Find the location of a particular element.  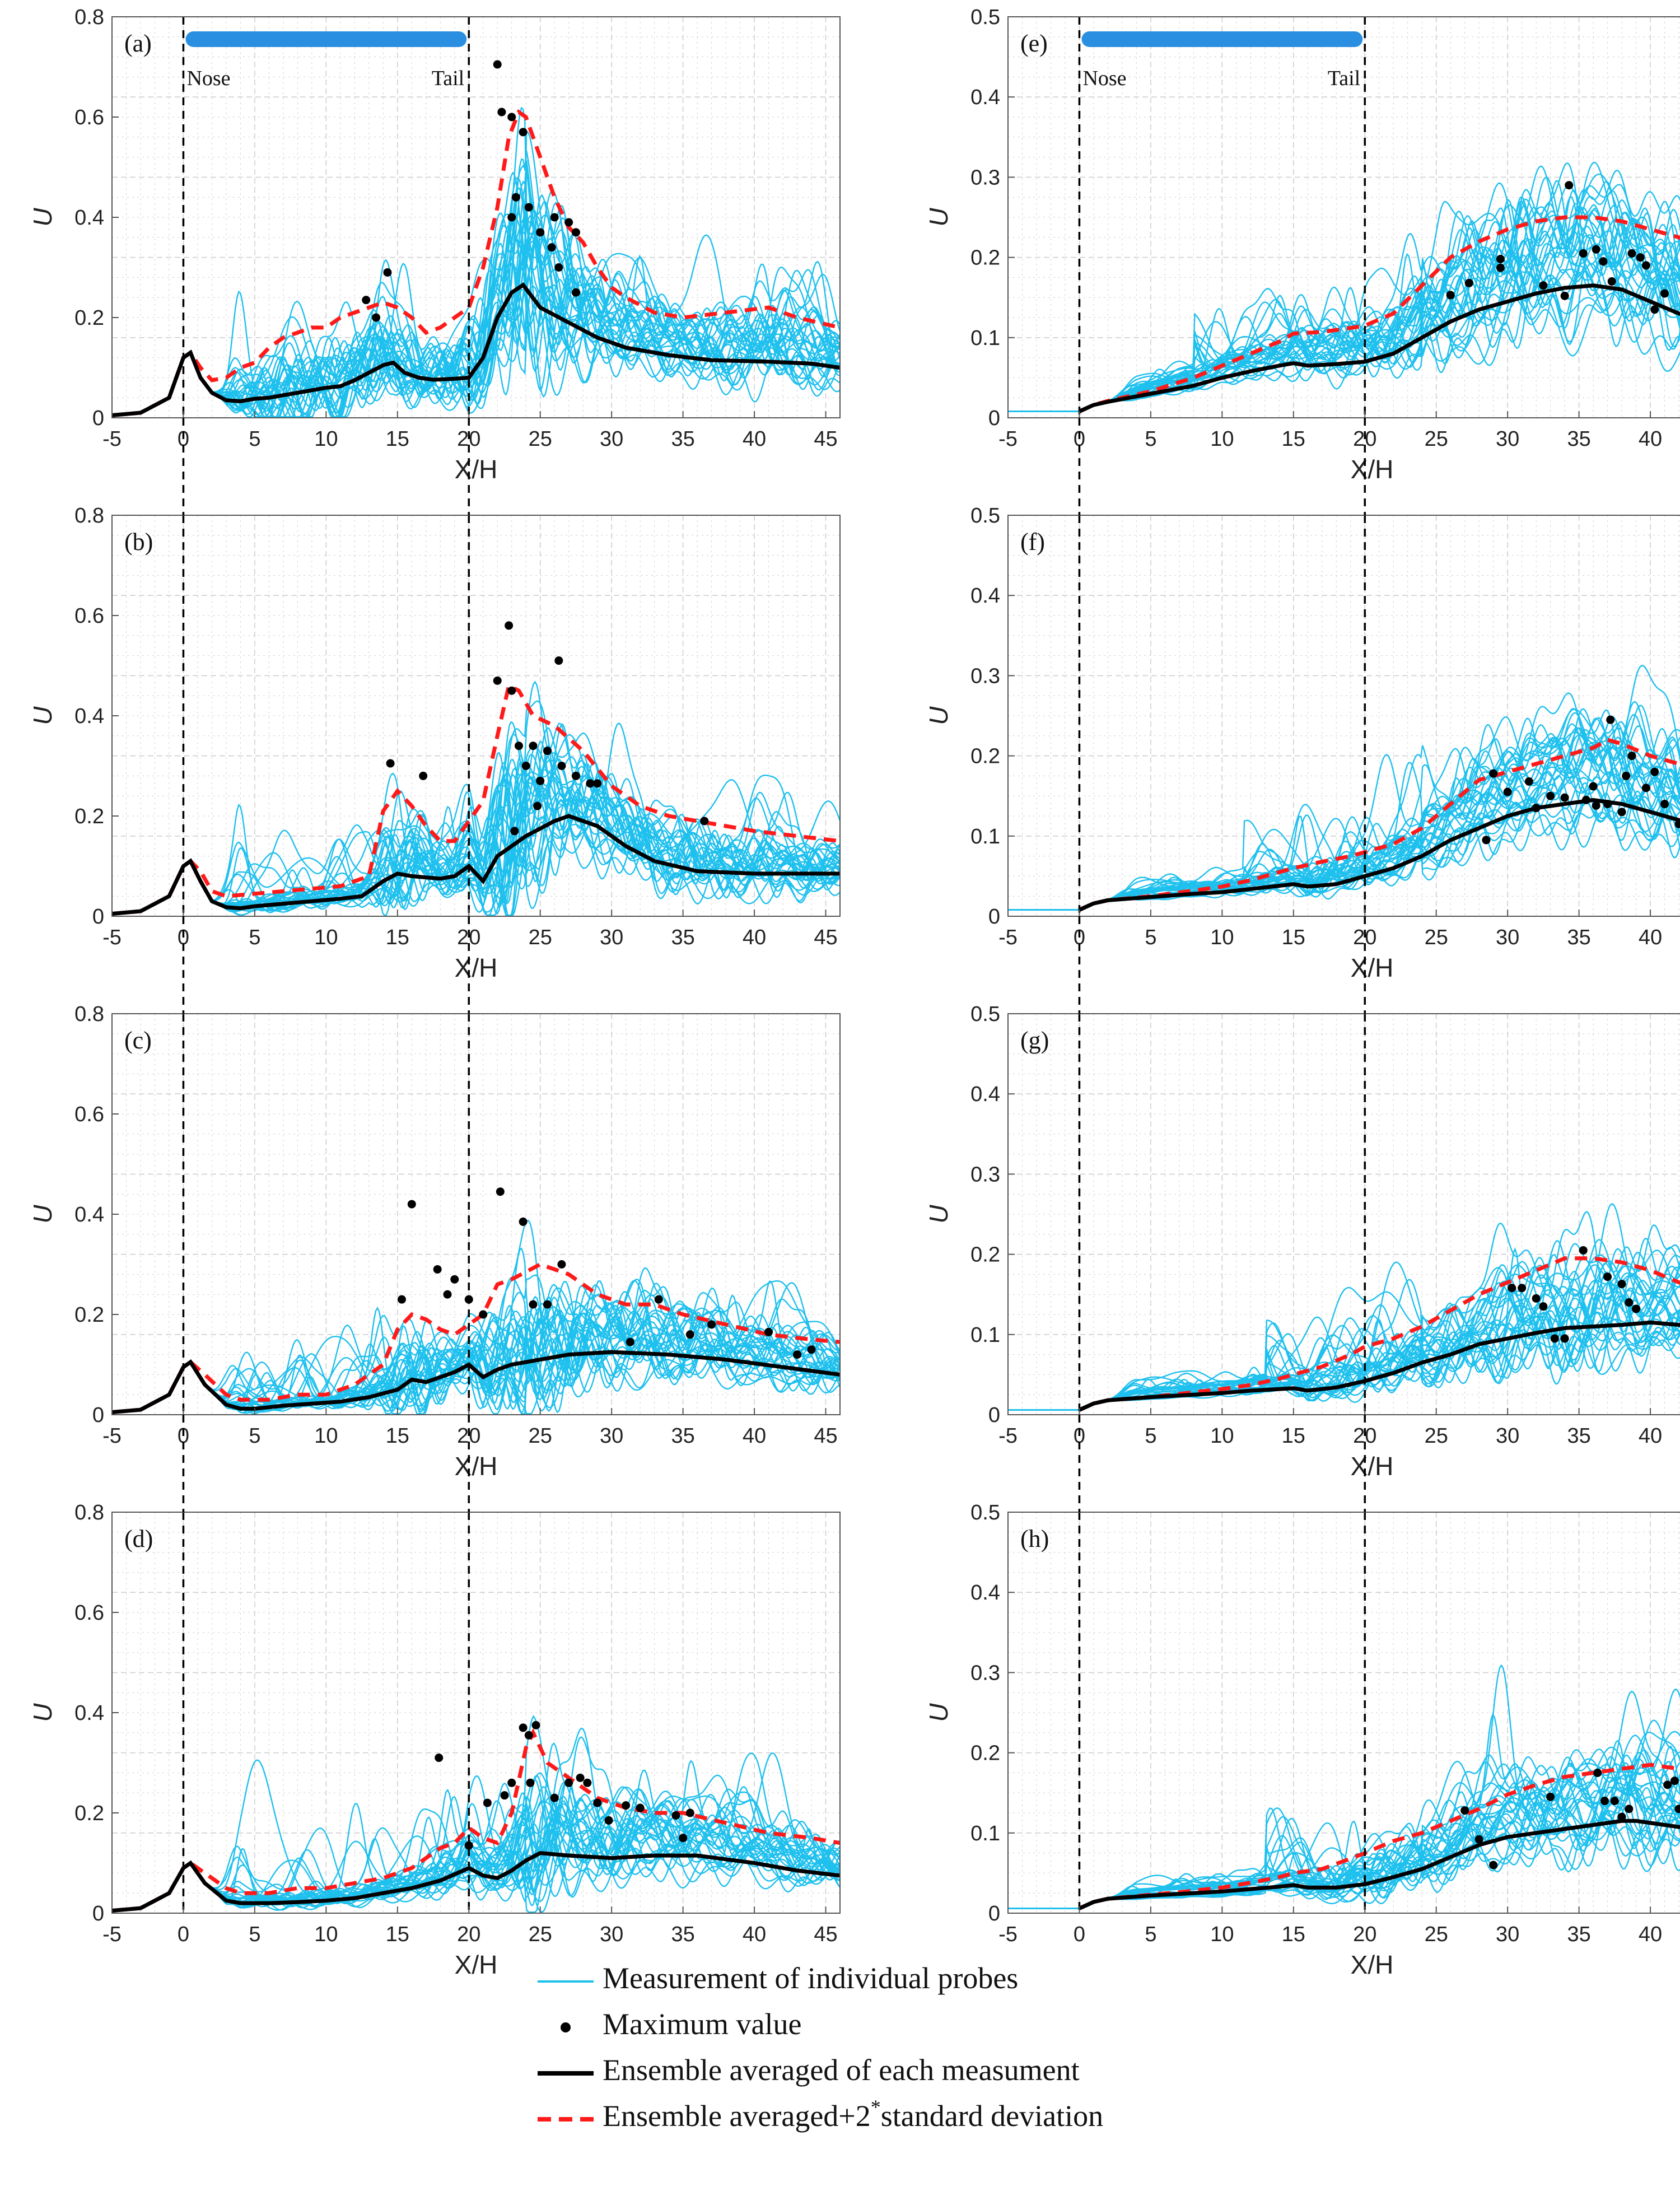

y-tick-label: 0.3 is located at coordinates (985, 1175).